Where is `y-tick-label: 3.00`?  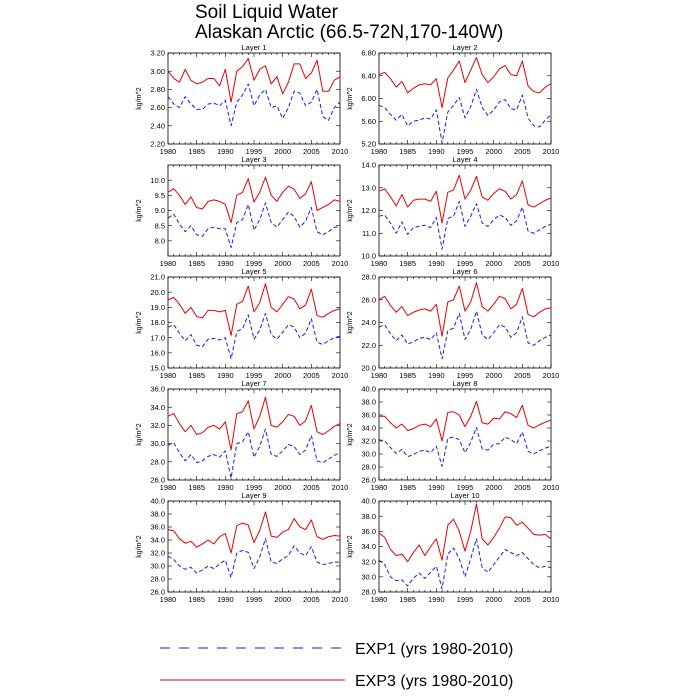 y-tick-label: 3.00 is located at coordinates (157, 71).